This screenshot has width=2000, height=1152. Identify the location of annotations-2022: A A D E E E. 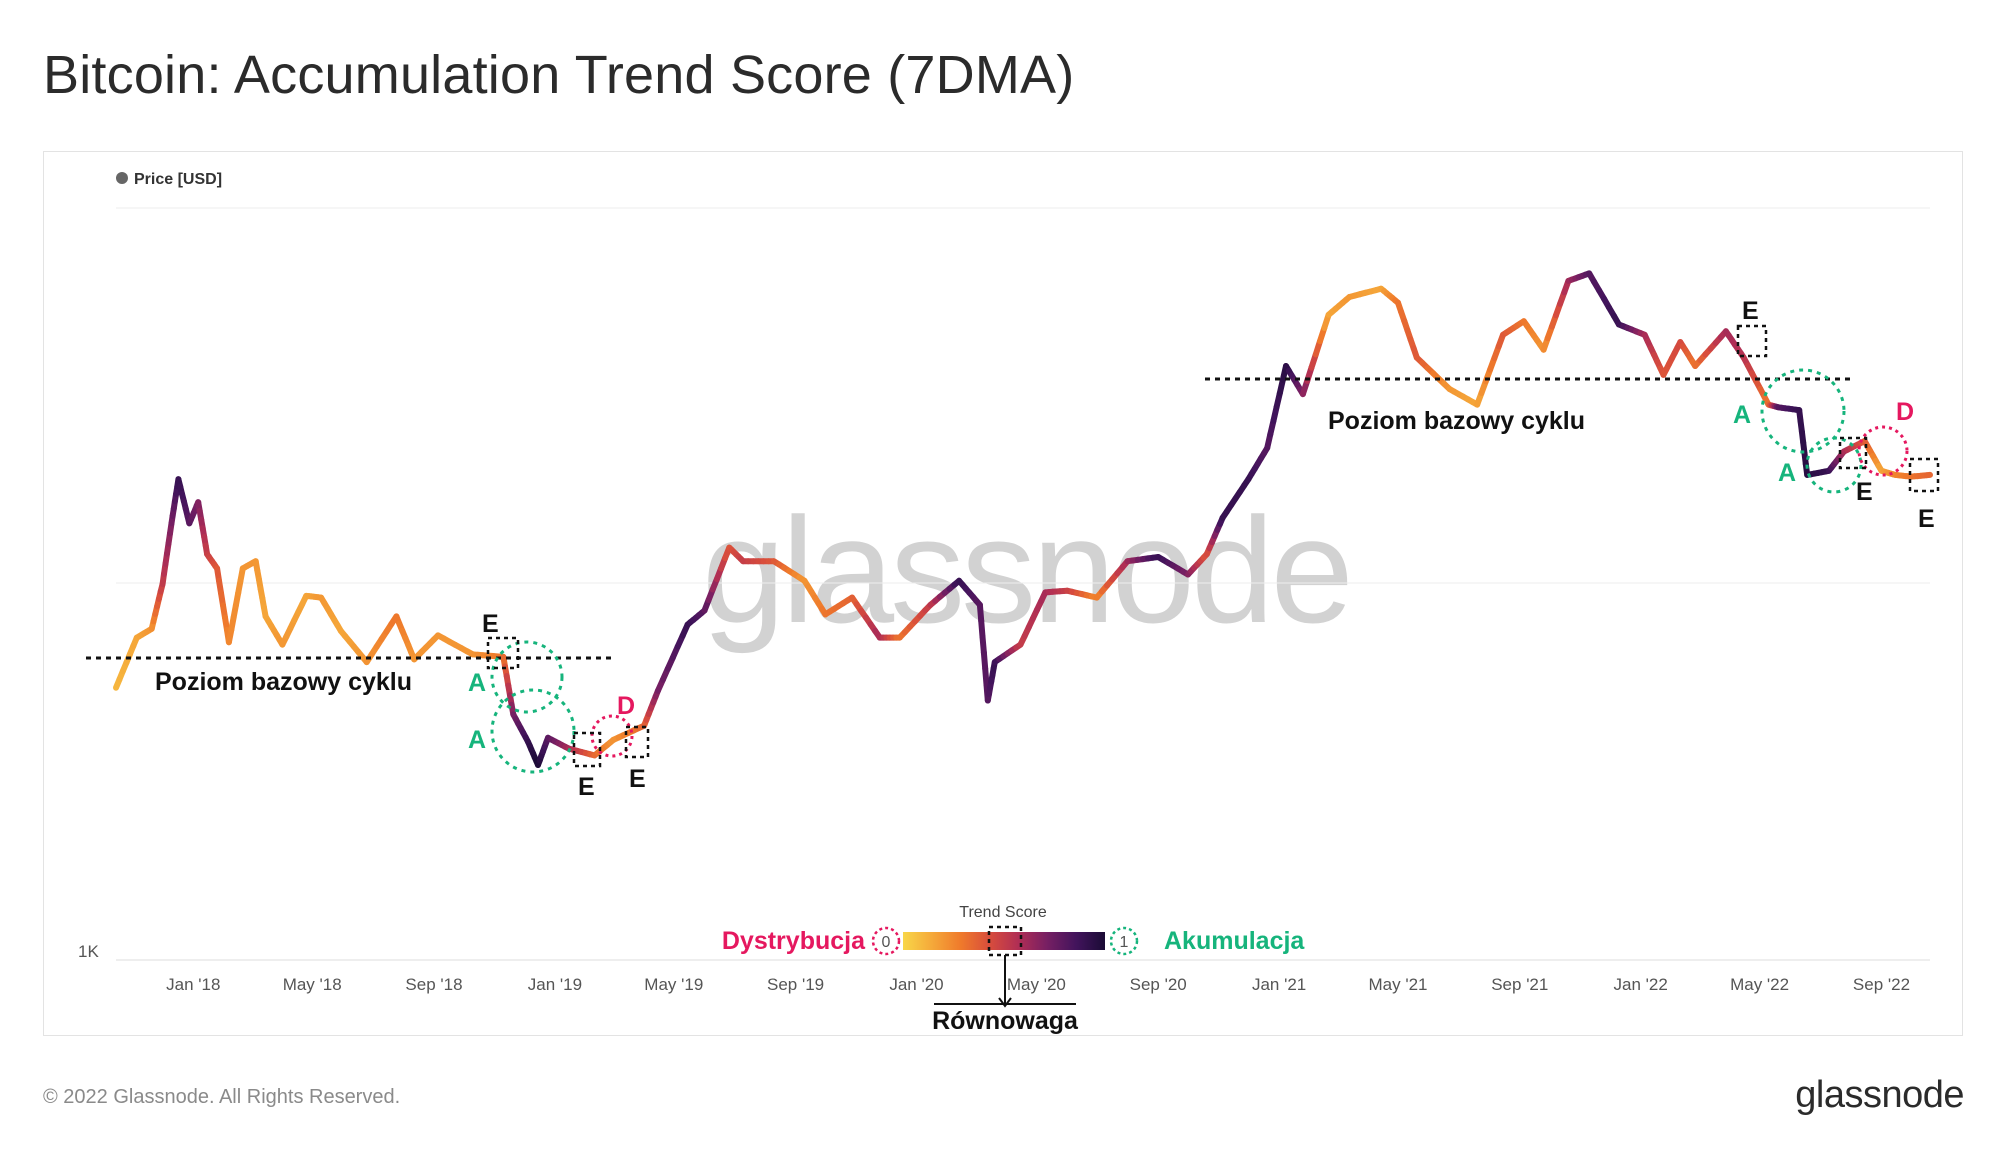
(1836, 415).